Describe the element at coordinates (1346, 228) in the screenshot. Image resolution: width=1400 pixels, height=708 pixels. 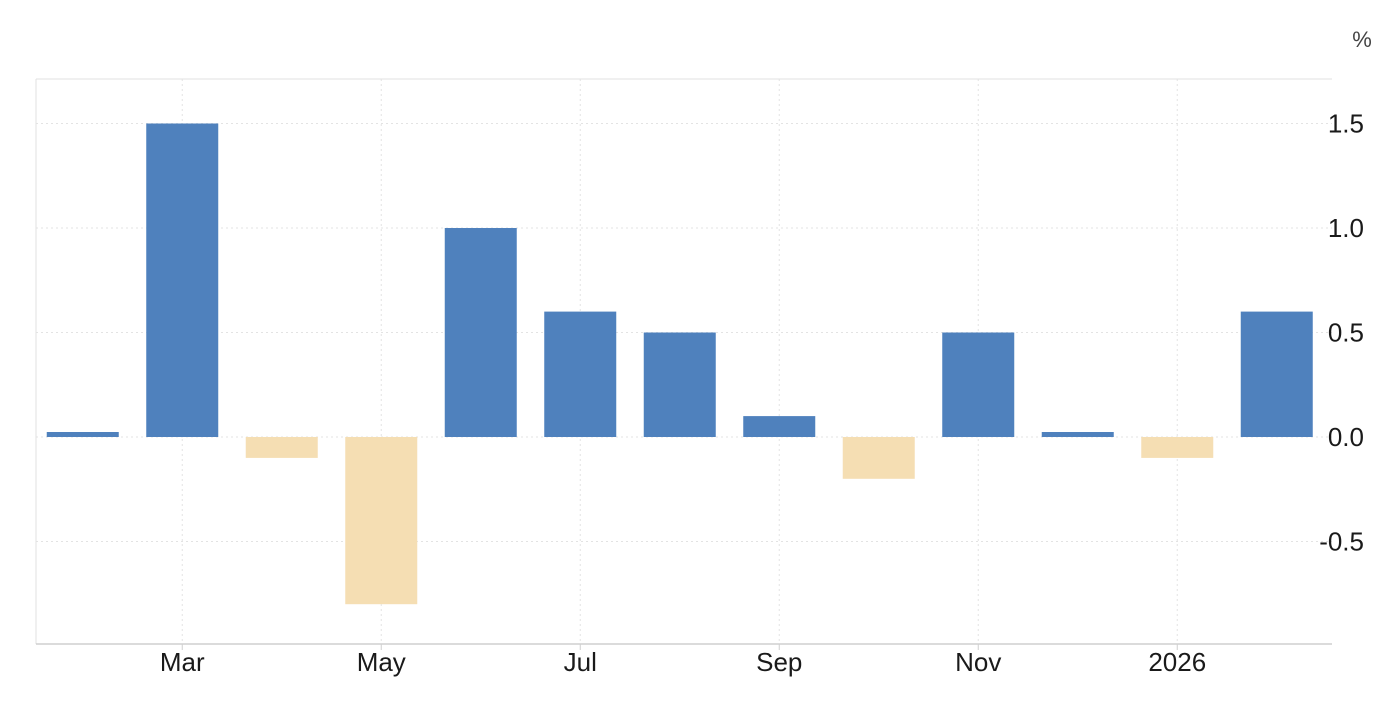
I see `y-tick-label: 1.0` at that location.